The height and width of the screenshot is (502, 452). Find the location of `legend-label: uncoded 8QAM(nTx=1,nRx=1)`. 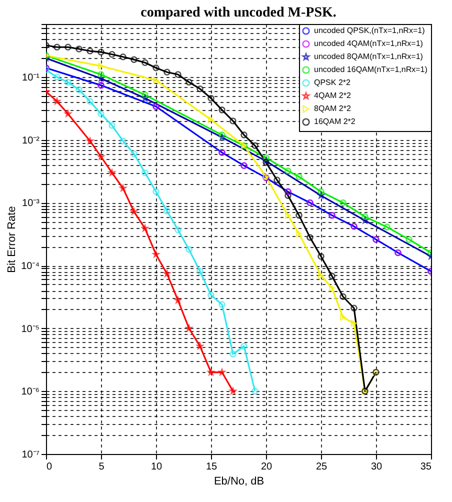

legend-label: uncoded 8QAM(nTx=1,nRx=1) is located at coordinates (369, 56).